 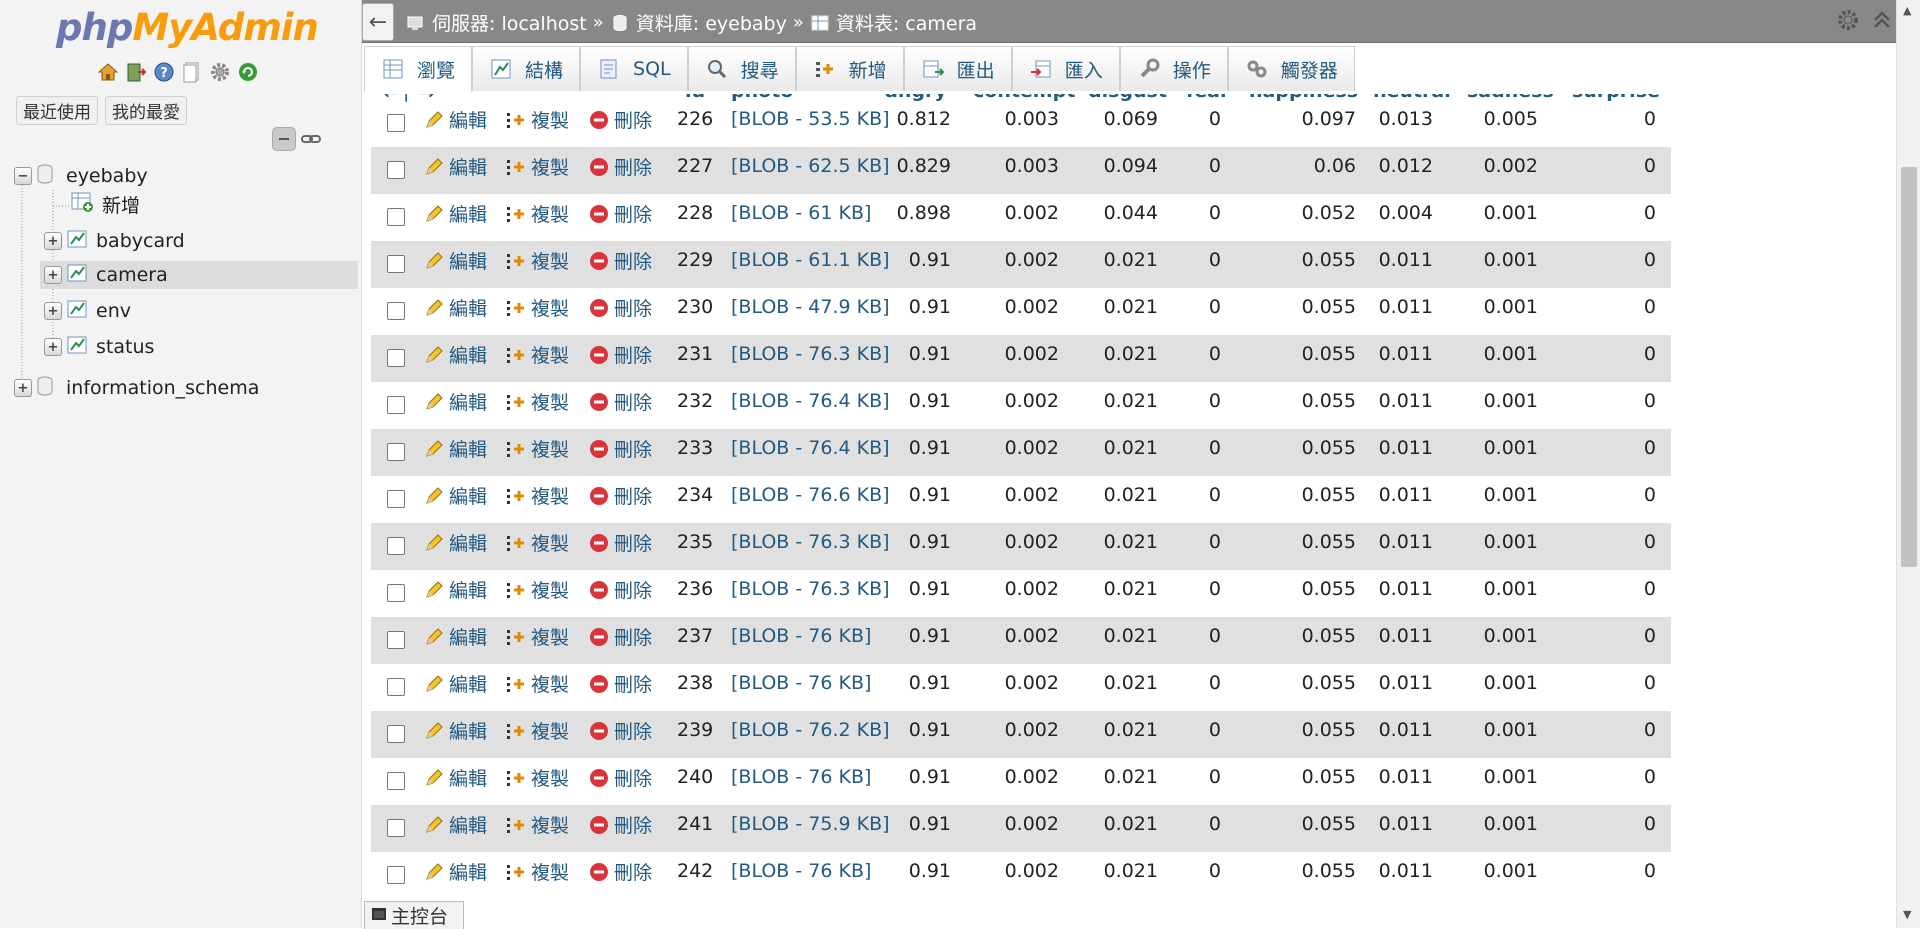 I want to click on tree-table-camera: + camera, so click(x=199, y=275).